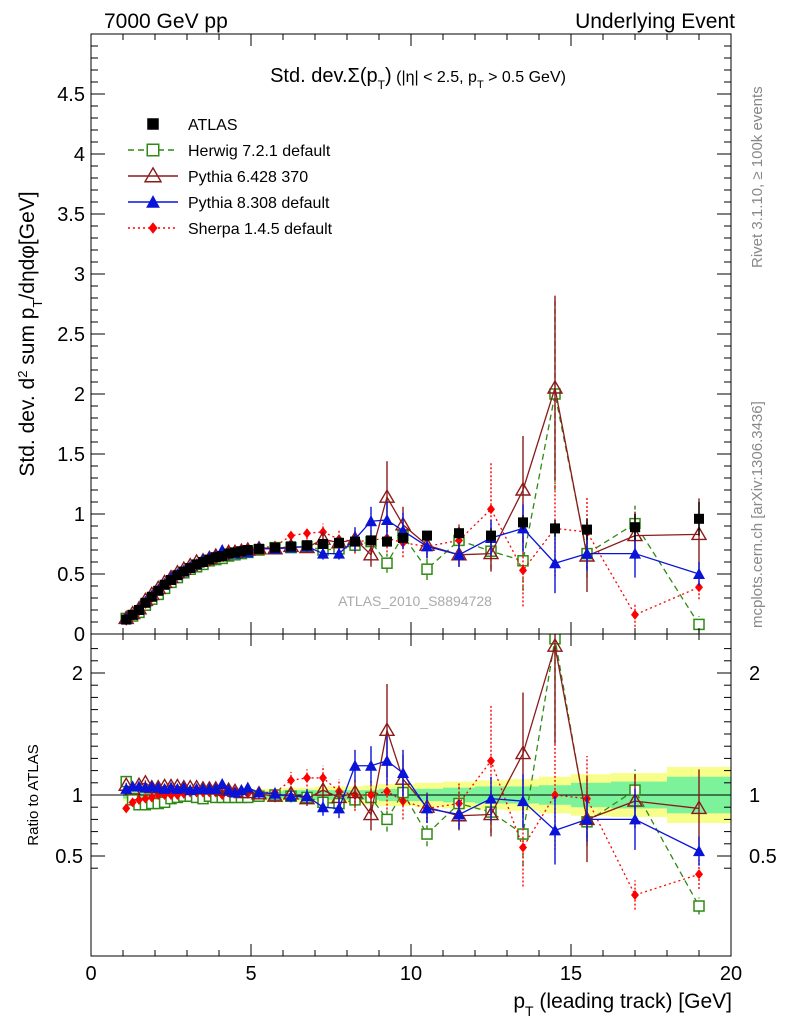  Describe the element at coordinates (79, 155) in the screenshot. I see `y-tick-label: 4` at that location.